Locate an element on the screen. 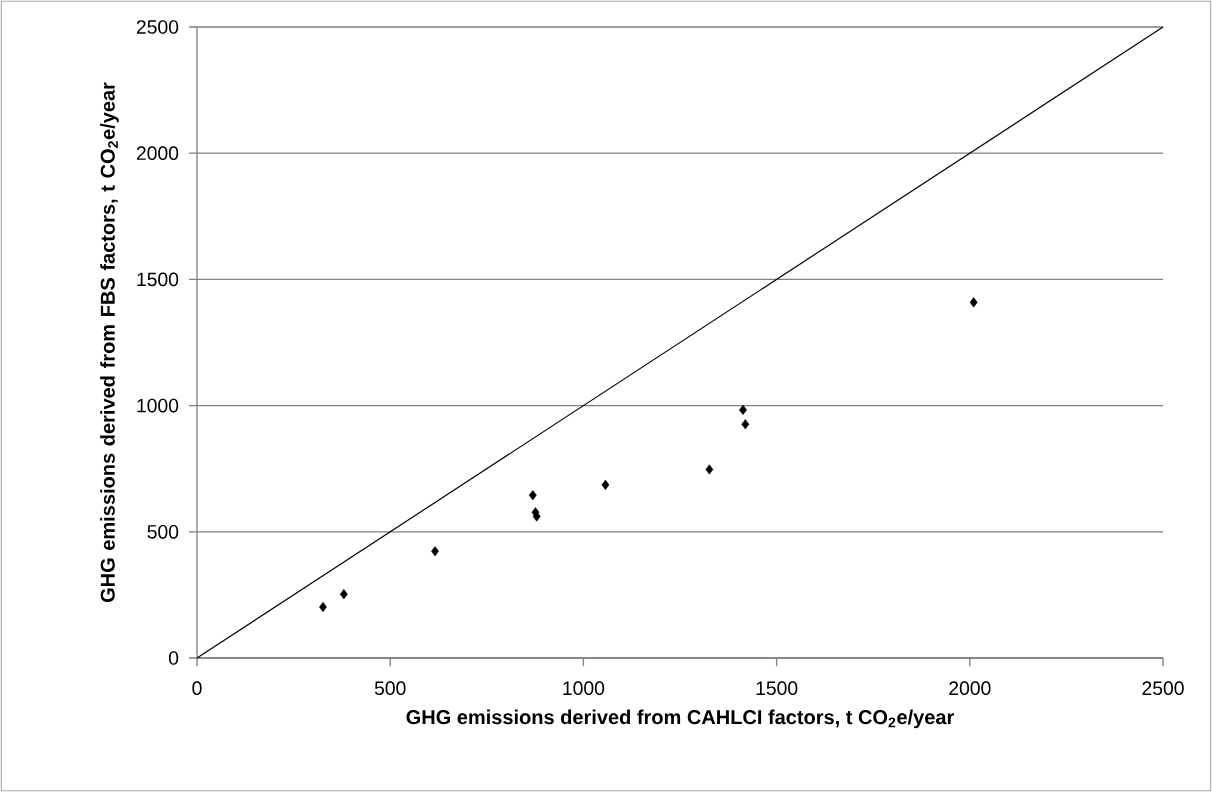 Image resolution: width=1212 pixels, height=792 pixels. y-tick-label: 1000 is located at coordinates (158, 405).